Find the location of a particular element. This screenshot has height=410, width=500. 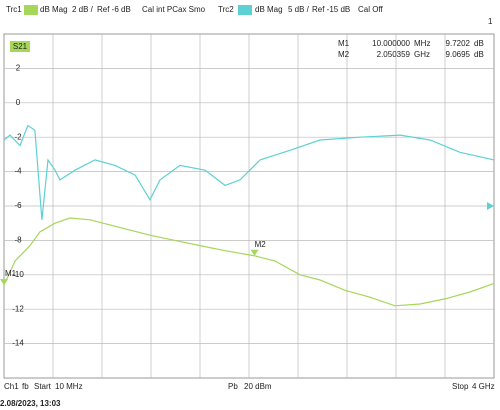

marker-frequency: 2.050359 is located at coordinates (394, 54).